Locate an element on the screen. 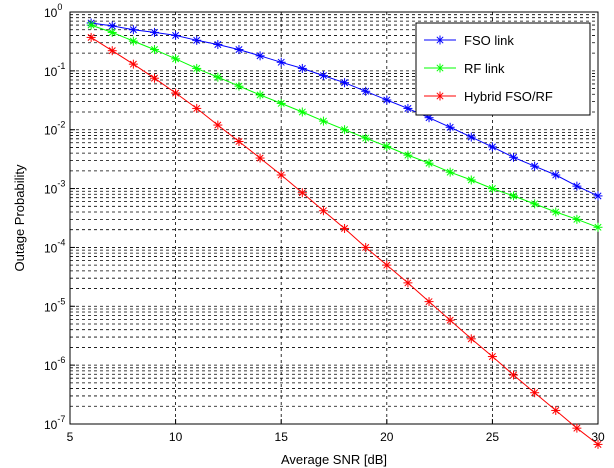 This screenshot has width=614, height=468. y-tick-label: 10⁻⁶ is located at coordinates (54, 364).